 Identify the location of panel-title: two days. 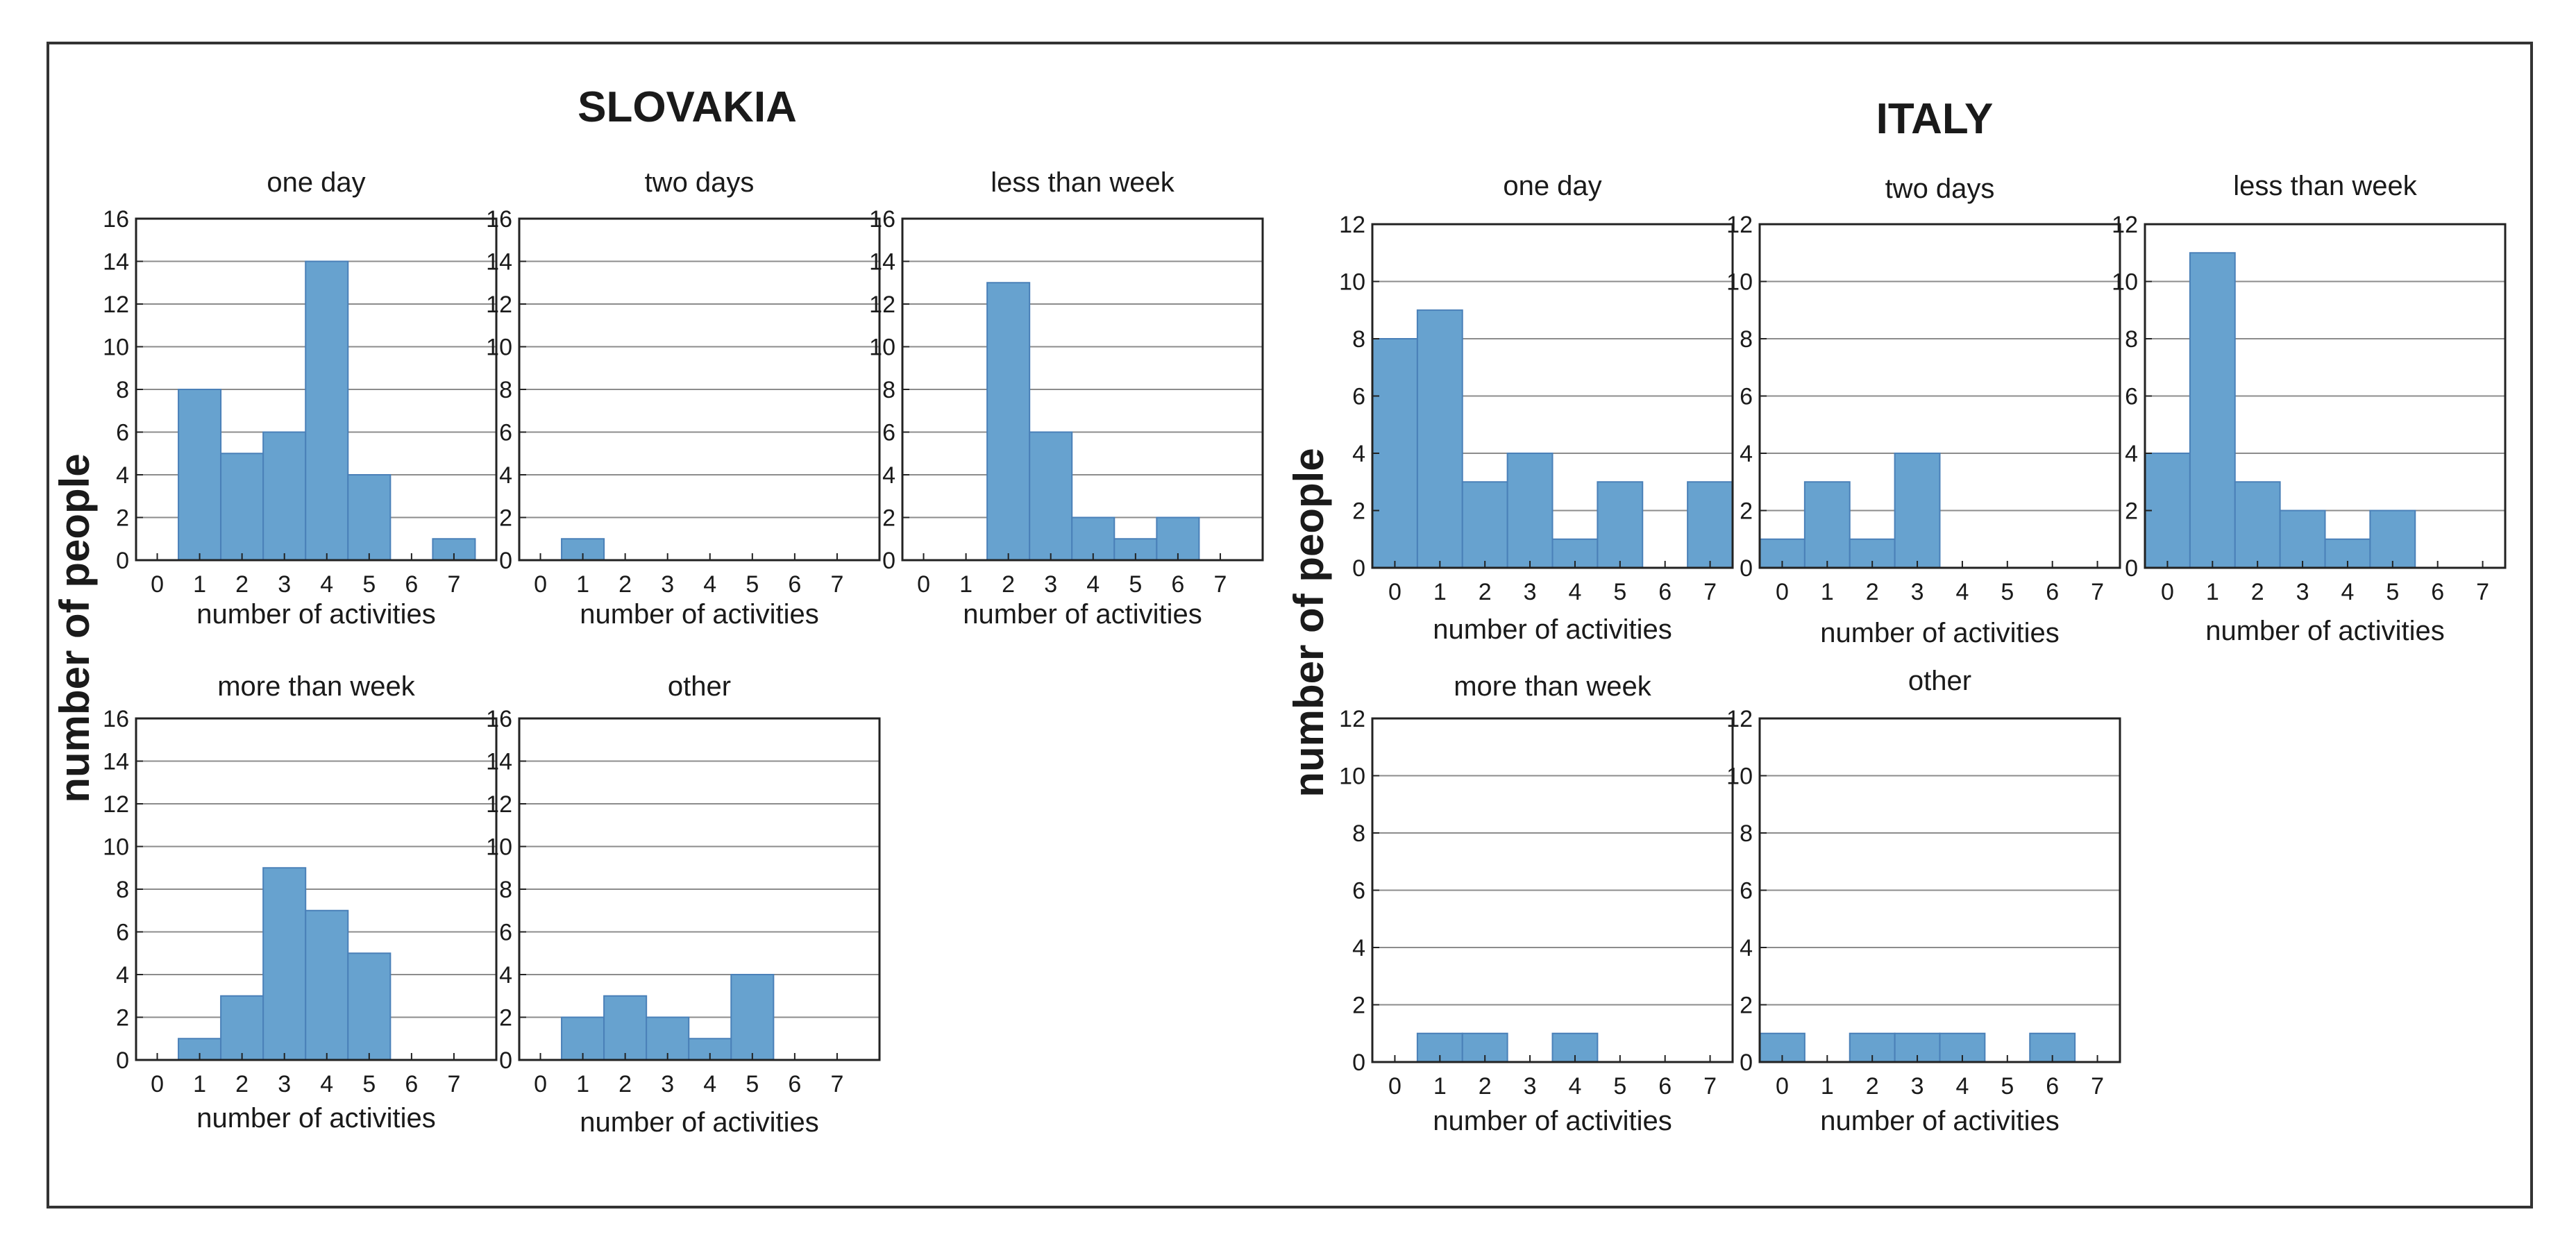
(1940, 189).